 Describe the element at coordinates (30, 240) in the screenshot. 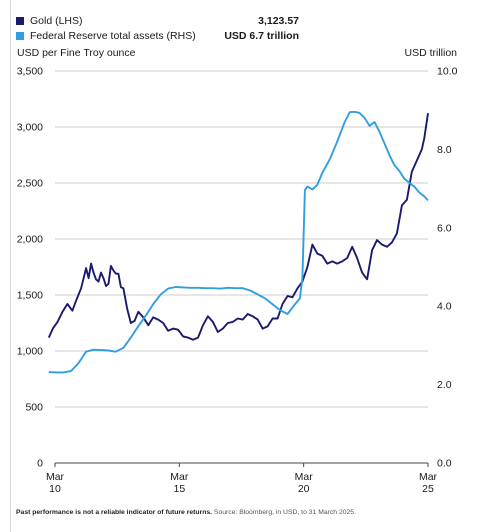

I see `y-left-tick-label: 2,000` at that location.